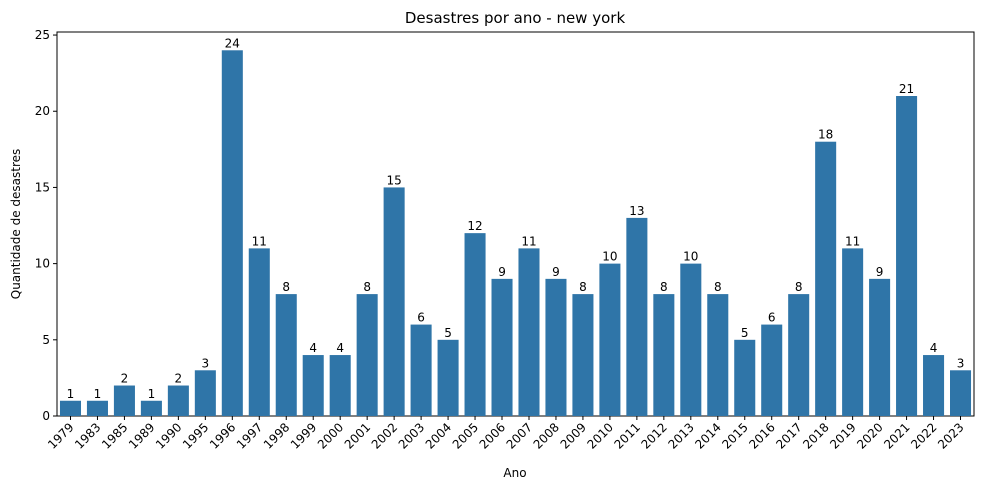  What do you see at coordinates (286, 355) in the screenshot?
I see `bar-1998` at bounding box center [286, 355].